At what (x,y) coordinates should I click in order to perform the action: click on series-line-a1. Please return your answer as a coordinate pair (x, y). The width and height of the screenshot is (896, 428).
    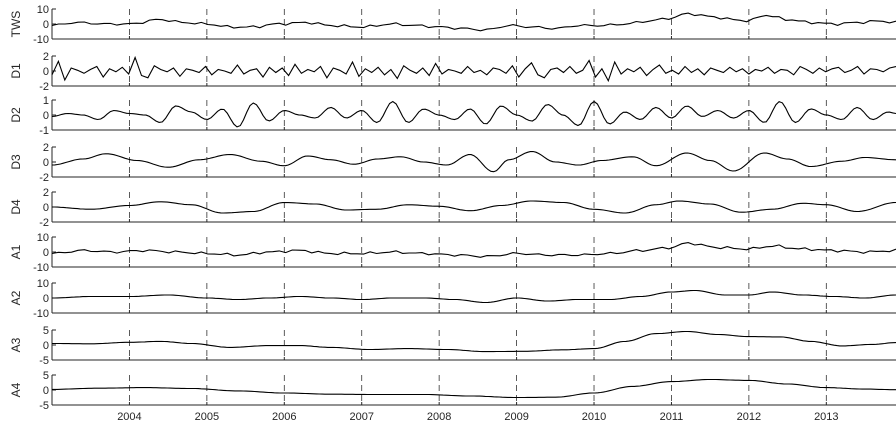
    Looking at the image, I should click on (473, 250).